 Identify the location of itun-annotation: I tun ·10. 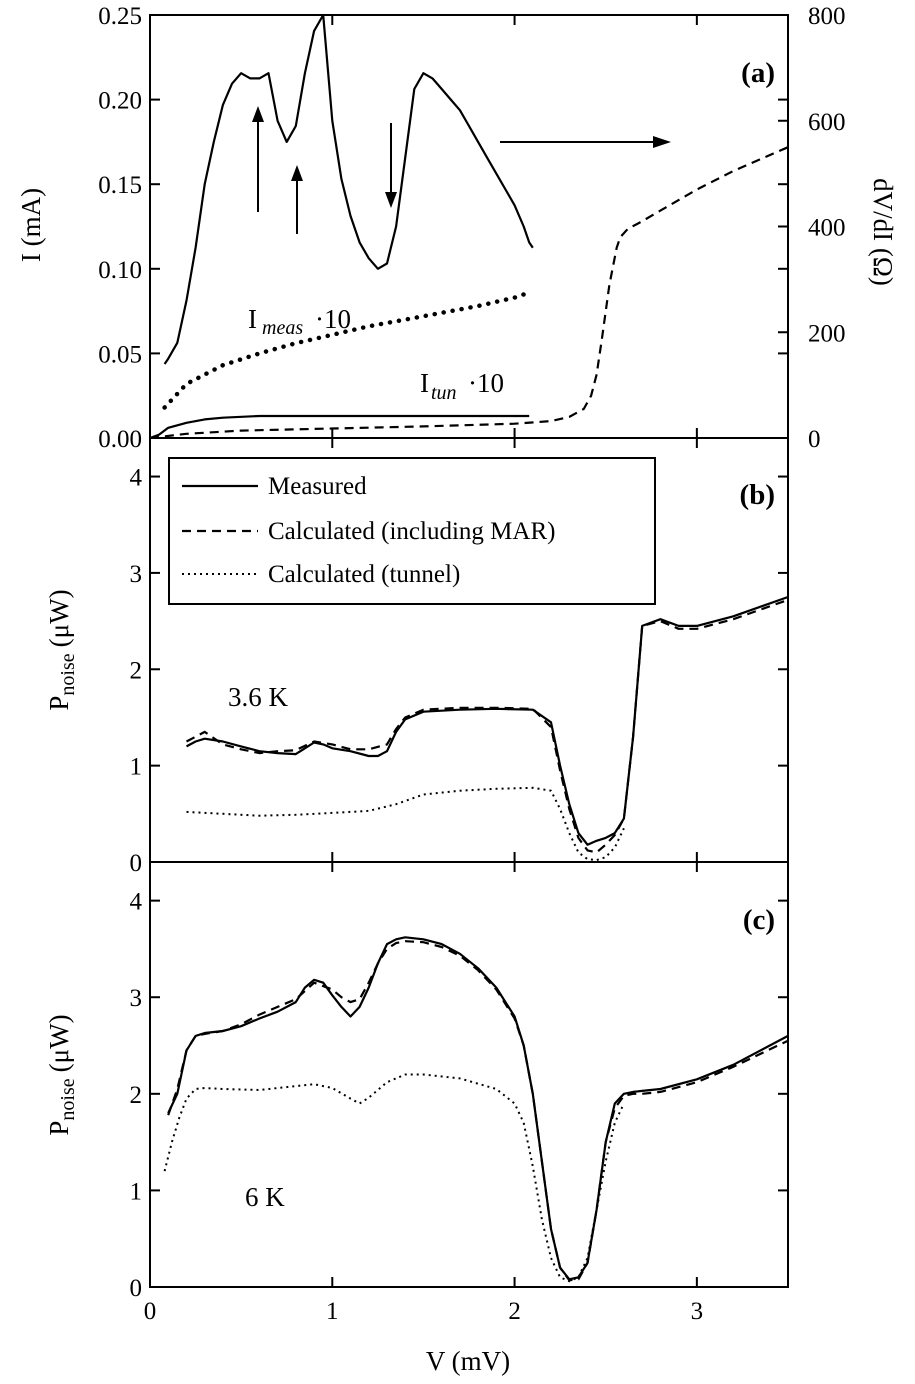
(462, 386).